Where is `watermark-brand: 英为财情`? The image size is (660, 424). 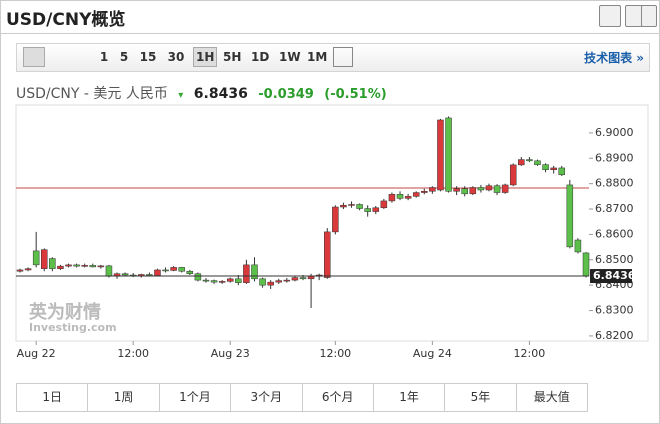 watermark-brand: 英为财情 is located at coordinates (64, 312).